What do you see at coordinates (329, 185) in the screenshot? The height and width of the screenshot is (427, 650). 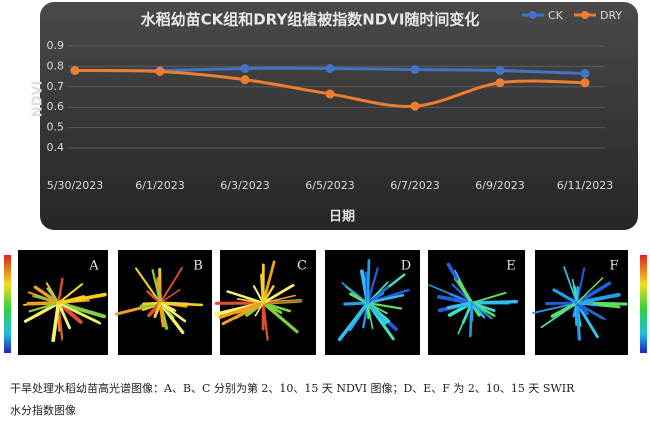 I see `x-tick-label: 6/5/2023` at bounding box center [329, 185].